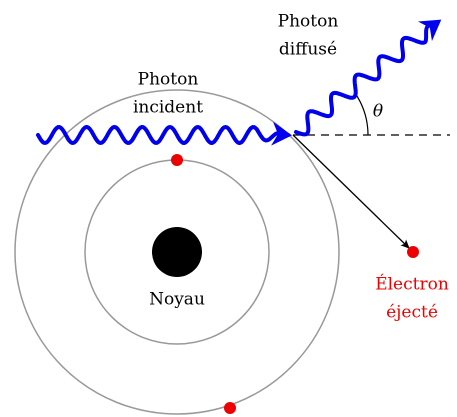  I want to click on nucleus, so click(177, 252).